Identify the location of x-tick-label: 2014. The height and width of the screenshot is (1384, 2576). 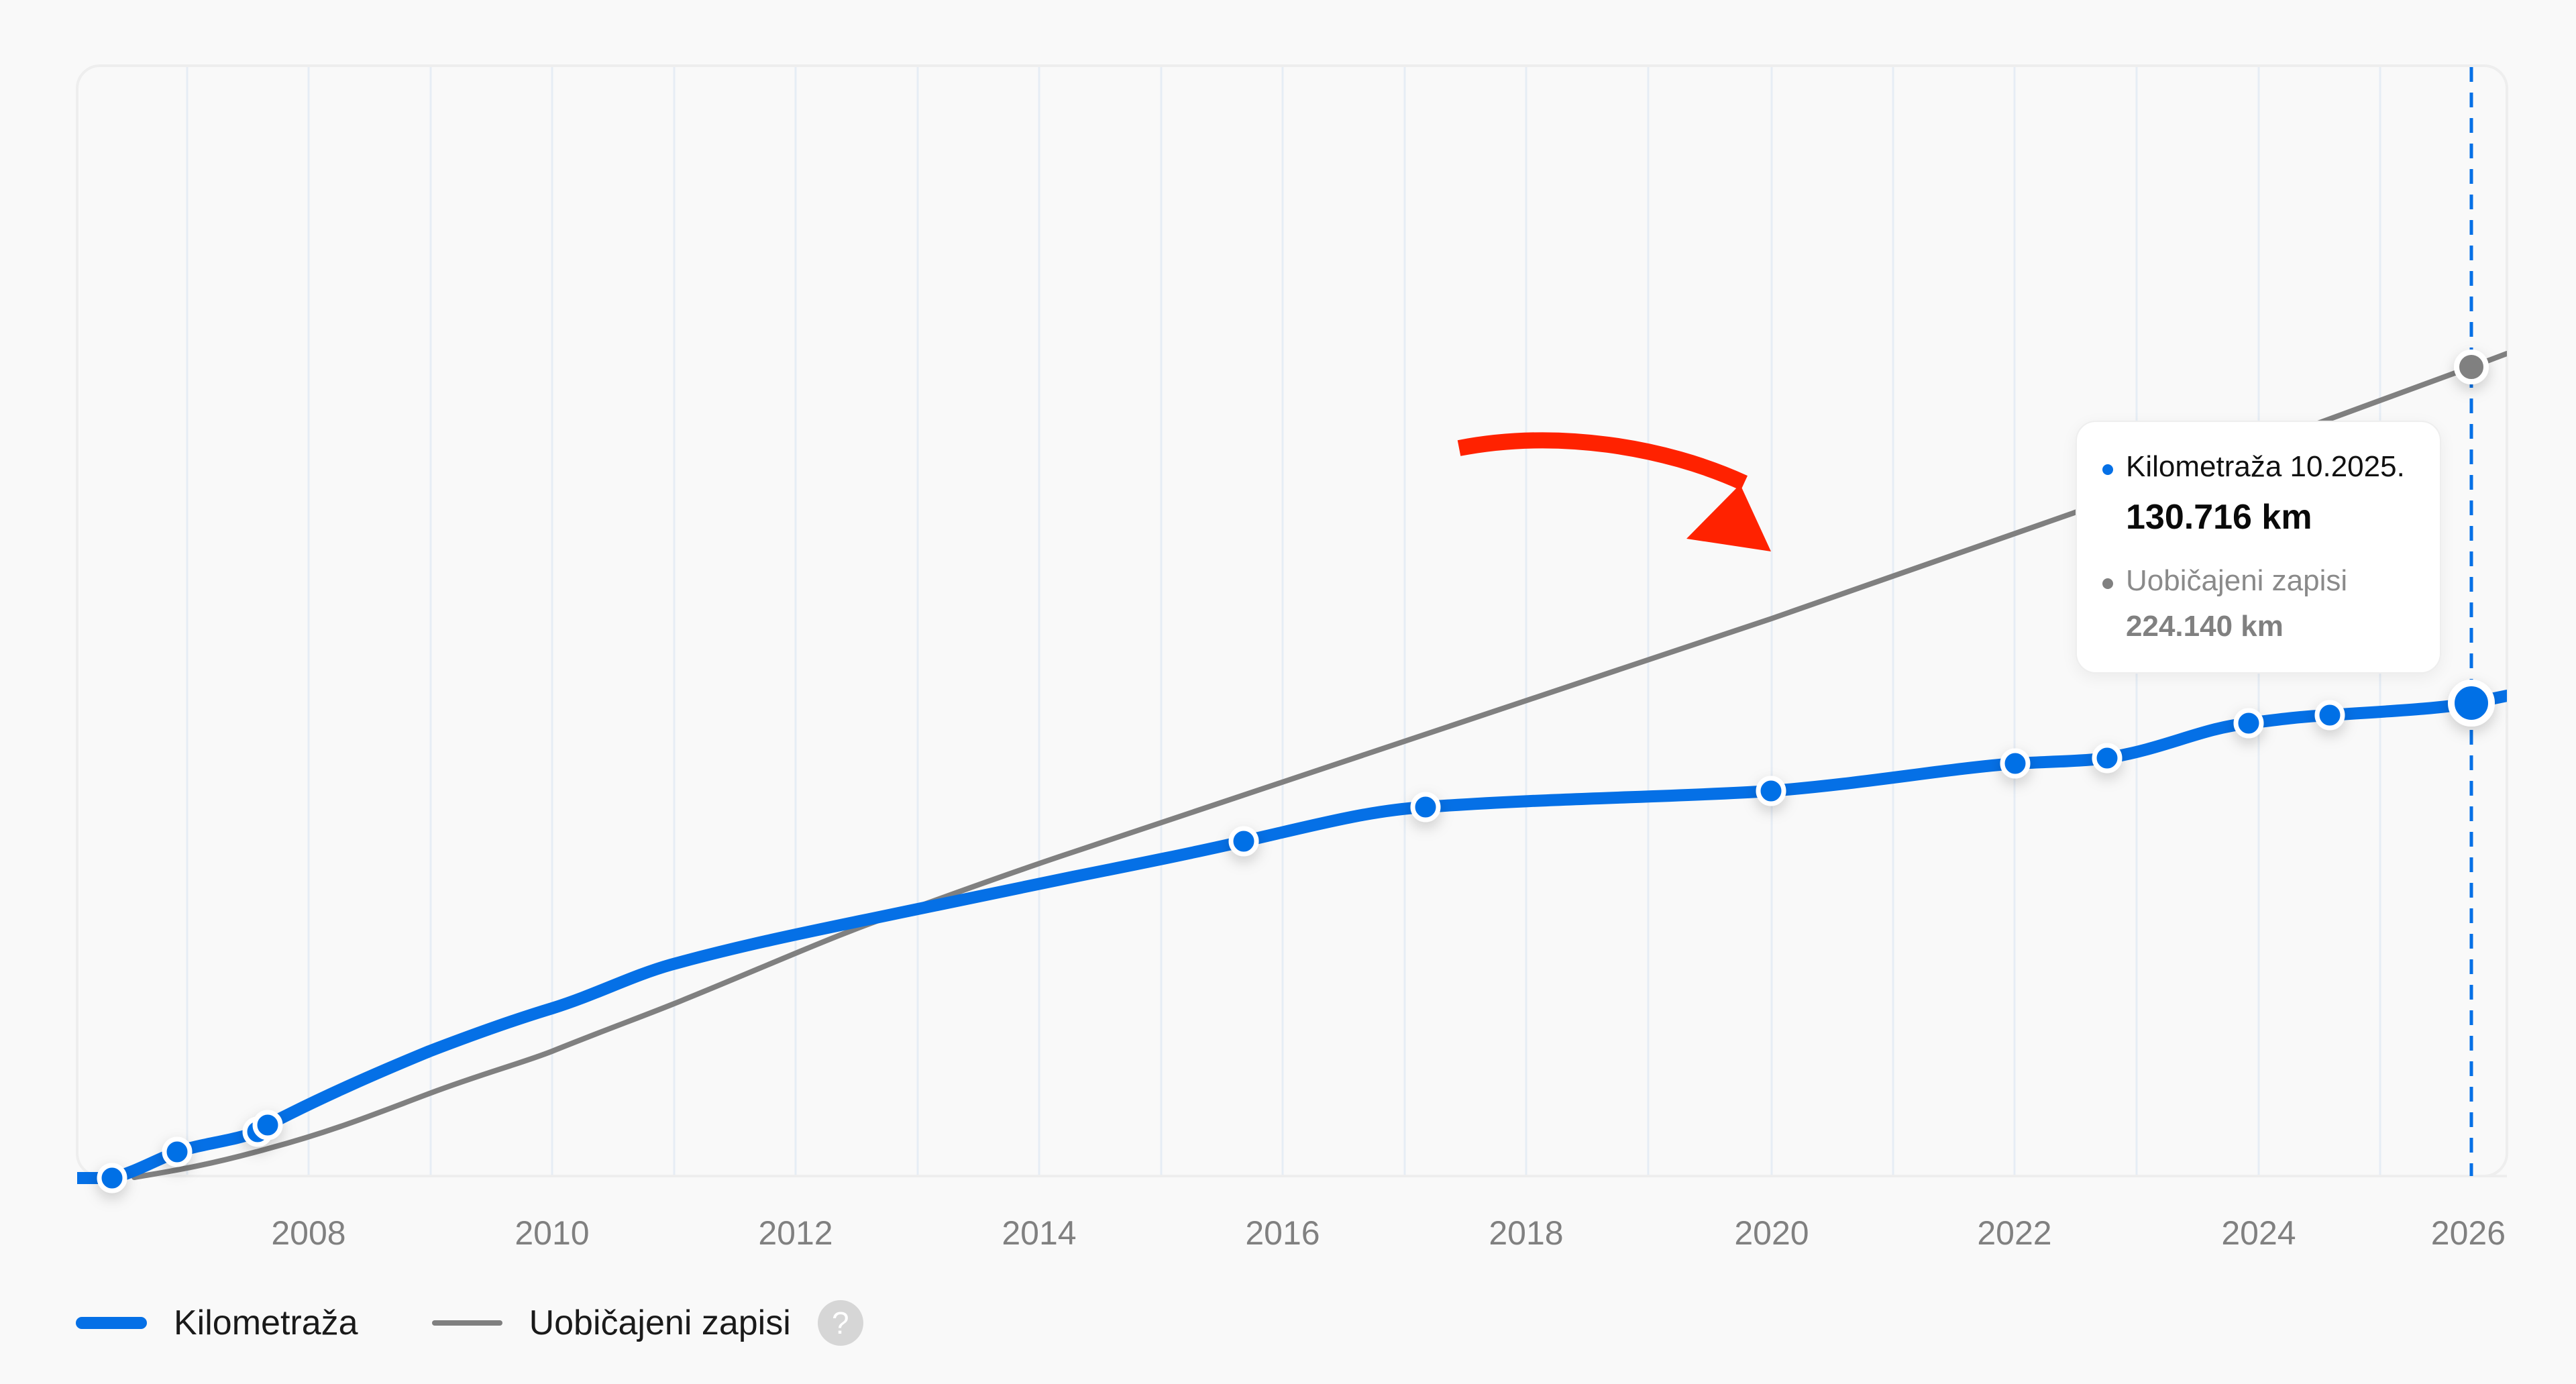
(1039, 1233).